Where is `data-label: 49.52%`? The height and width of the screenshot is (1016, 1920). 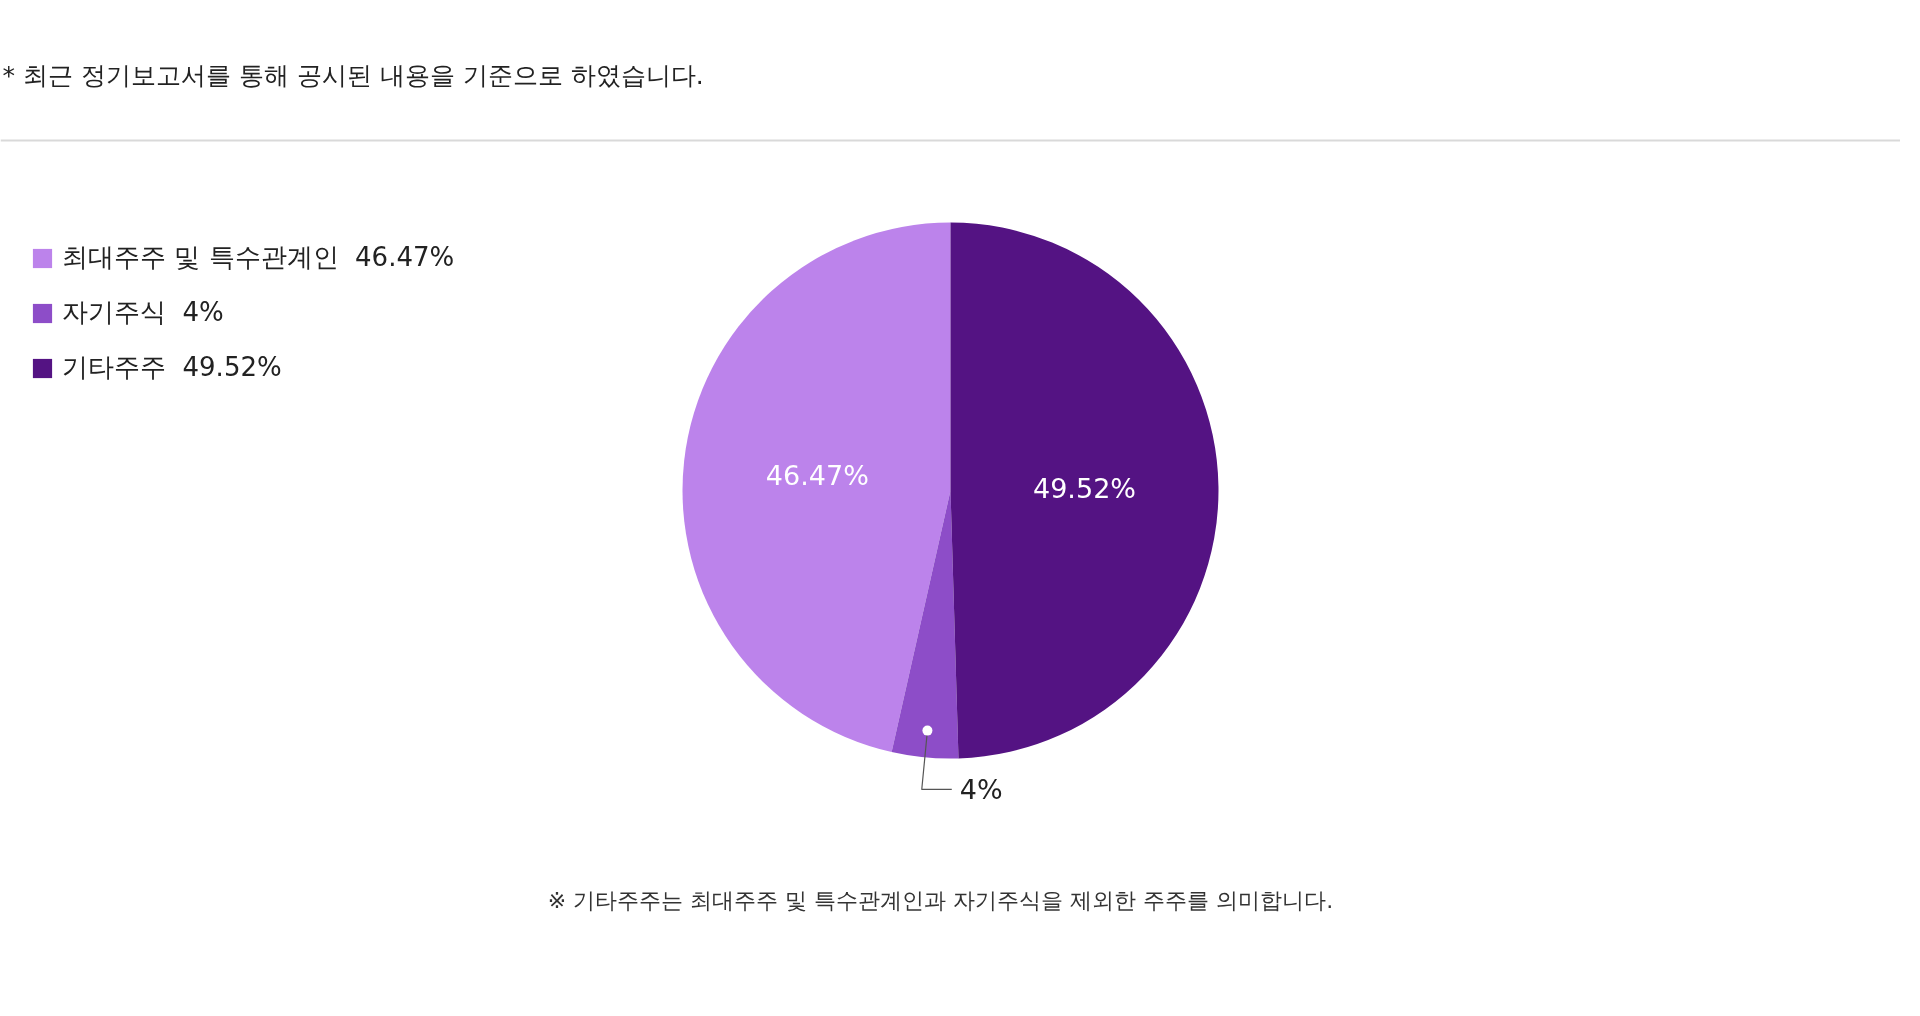 data-label: 49.52% is located at coordinates (1084, 488).